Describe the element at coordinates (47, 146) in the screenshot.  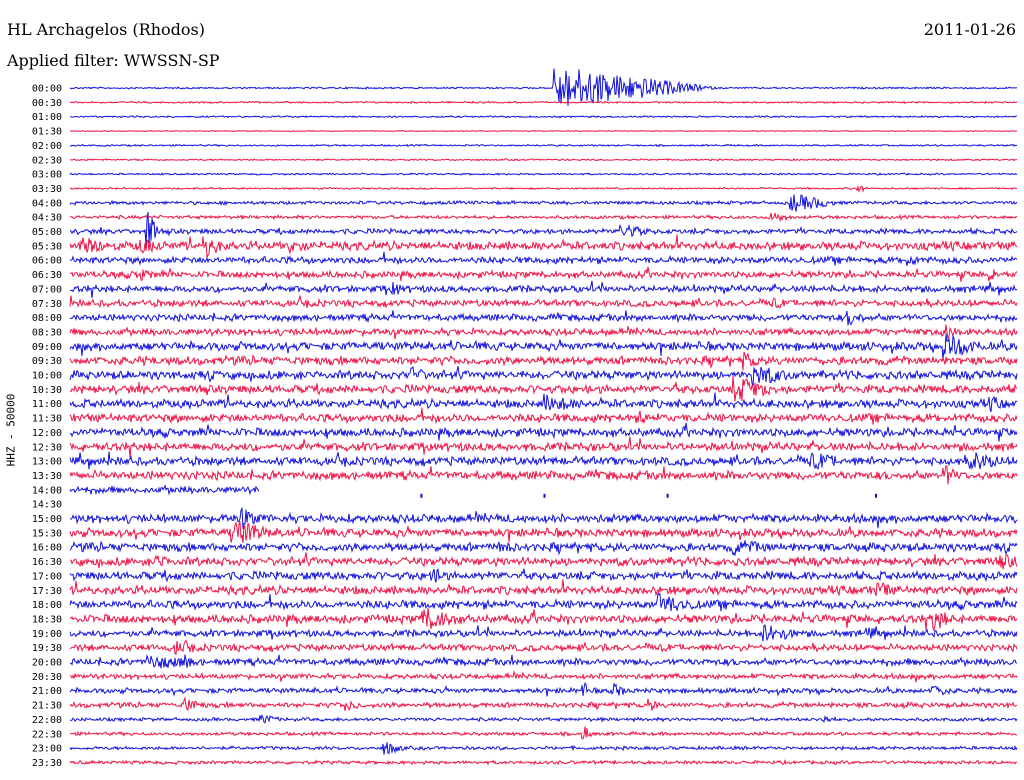
I see `time-tick-label: 02:00` at that location.